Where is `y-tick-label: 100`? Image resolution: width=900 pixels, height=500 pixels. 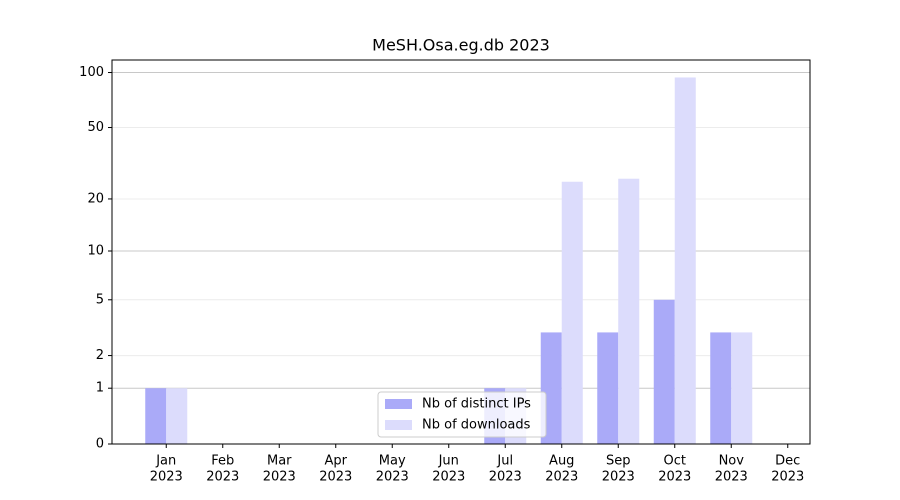
y-tick-label: 100 is located at coordinates (91, 72).